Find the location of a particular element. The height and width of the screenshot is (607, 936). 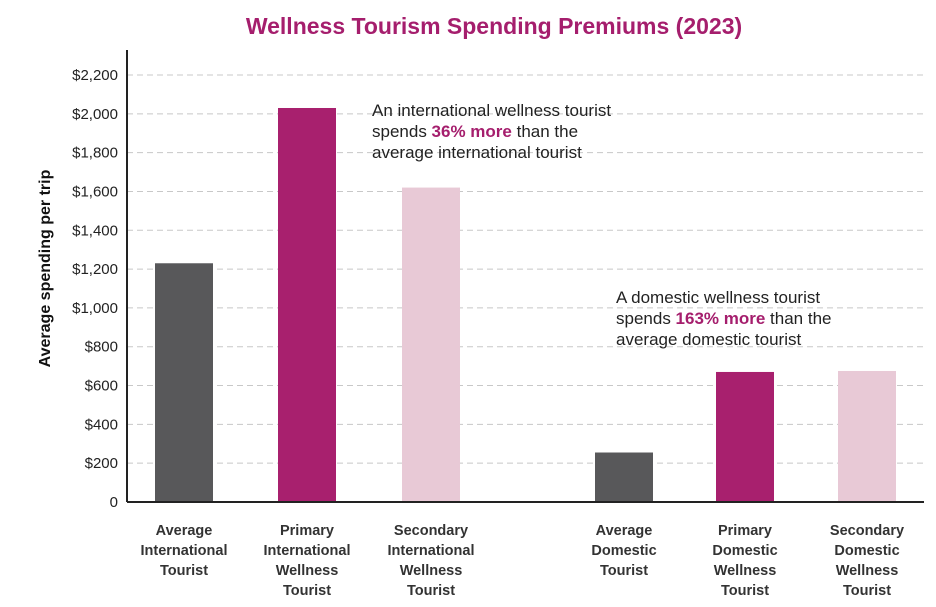

annotation-line: spends 36% more than the is located at coordinates (475, 131).